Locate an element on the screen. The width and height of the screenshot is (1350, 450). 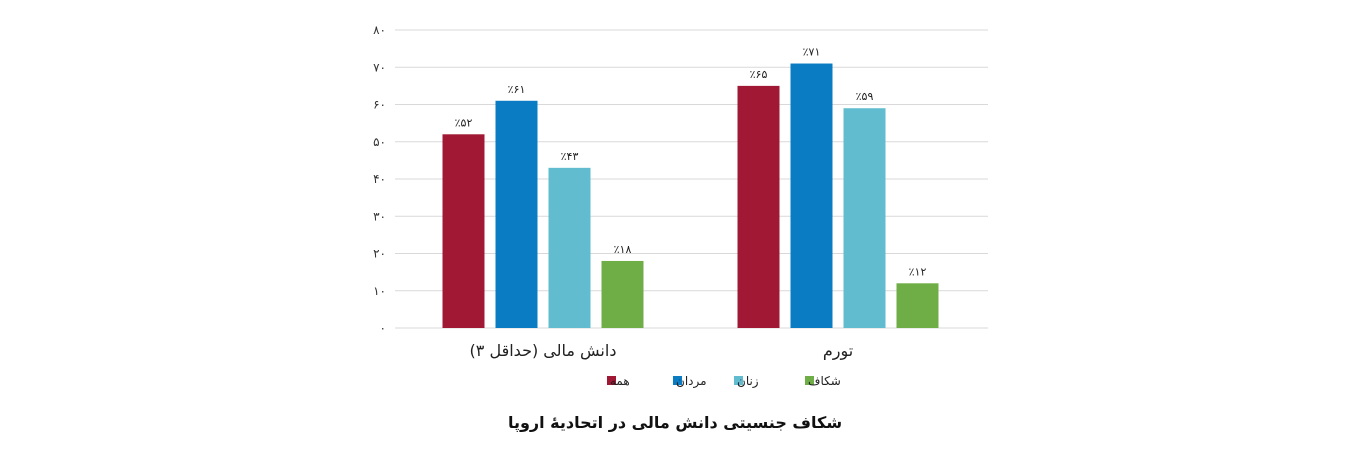
y-tick-label: ۴۰ is located at coordinates (379, 179).